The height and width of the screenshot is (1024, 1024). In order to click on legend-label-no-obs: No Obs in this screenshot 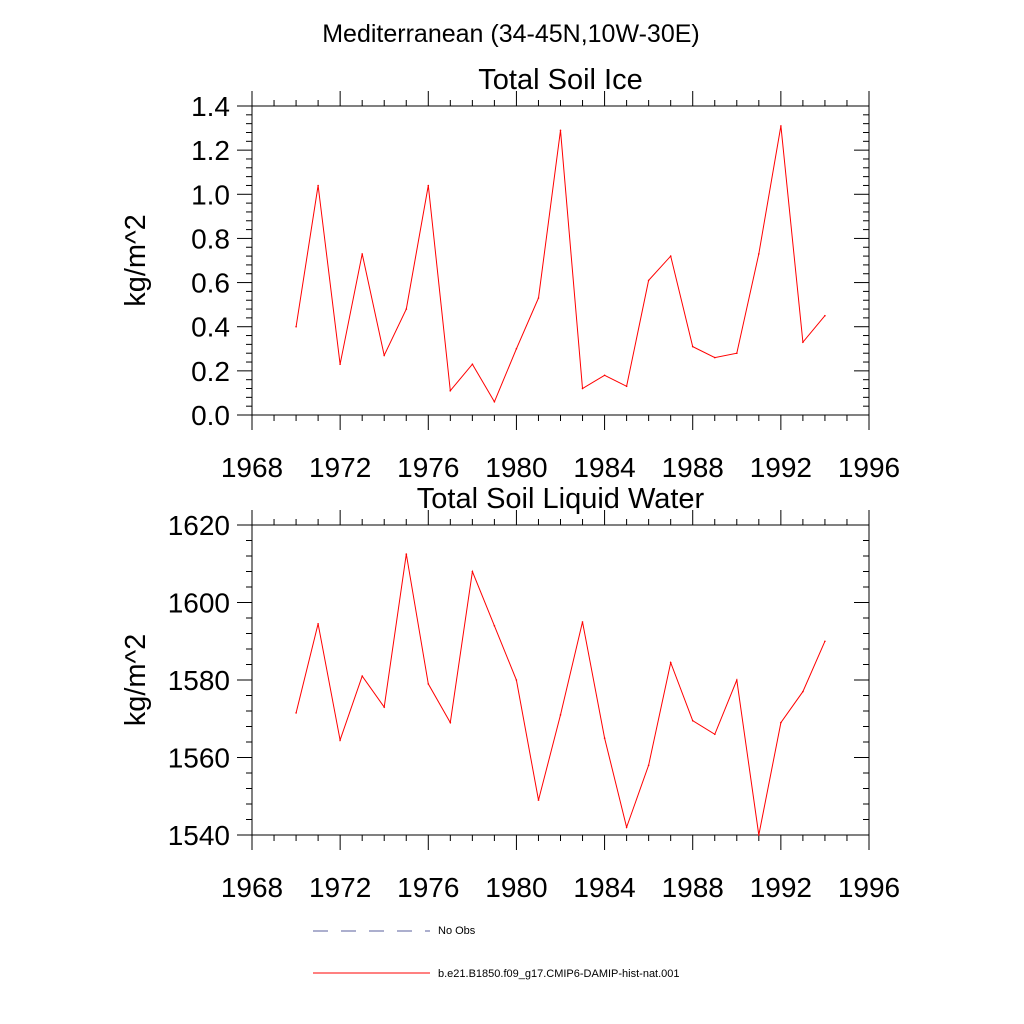, I will do `click(457, 931)`.